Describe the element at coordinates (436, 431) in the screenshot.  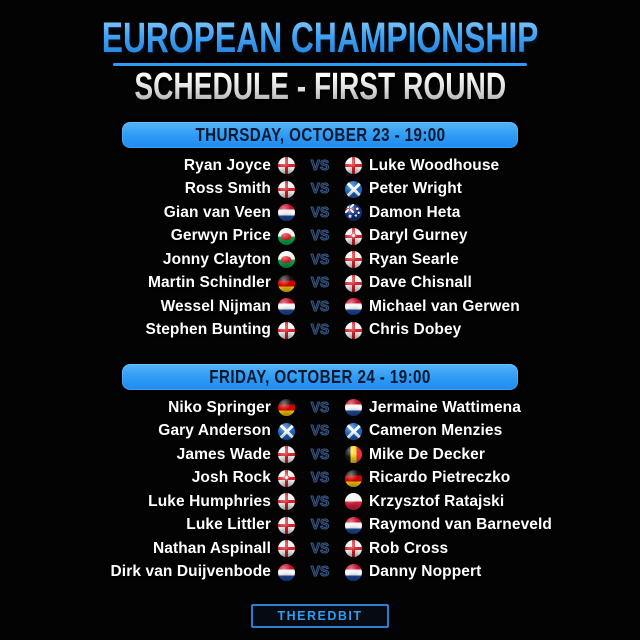
I see `player2-name: Cameron Menzies` at that location.